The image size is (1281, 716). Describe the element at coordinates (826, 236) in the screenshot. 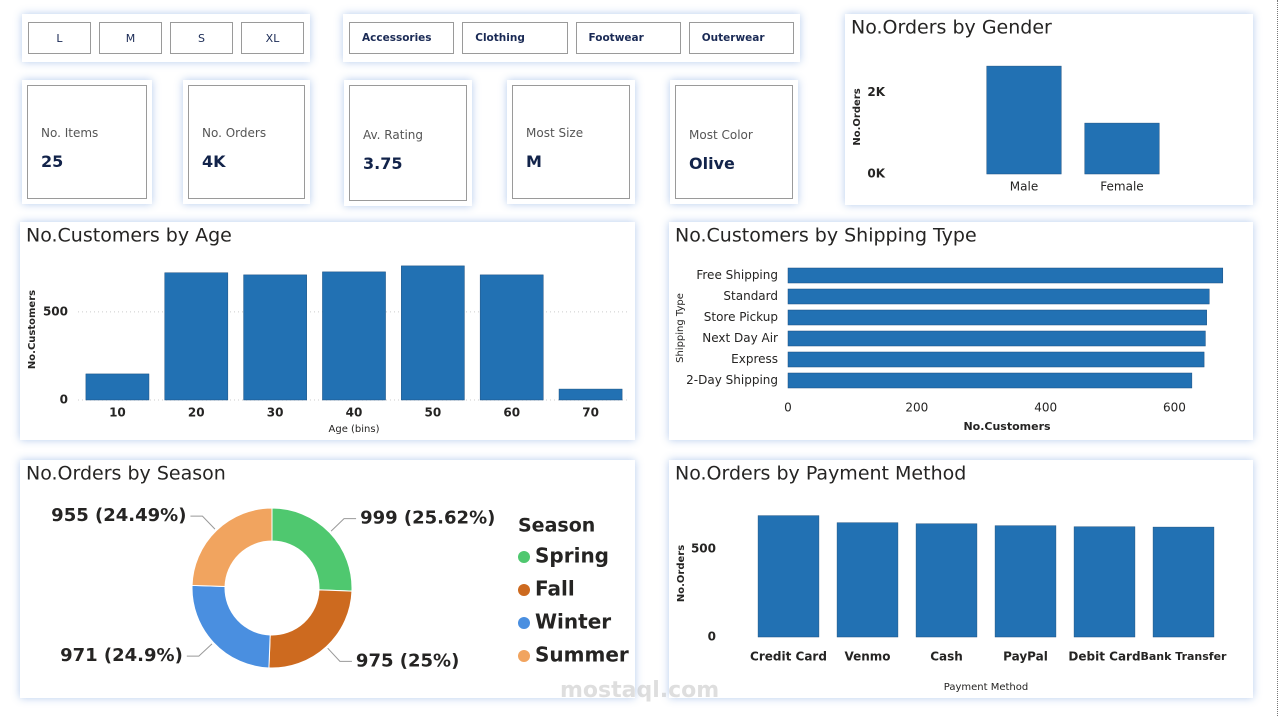

I see `chart-title: No.Customers by Shipping Type` at that location.